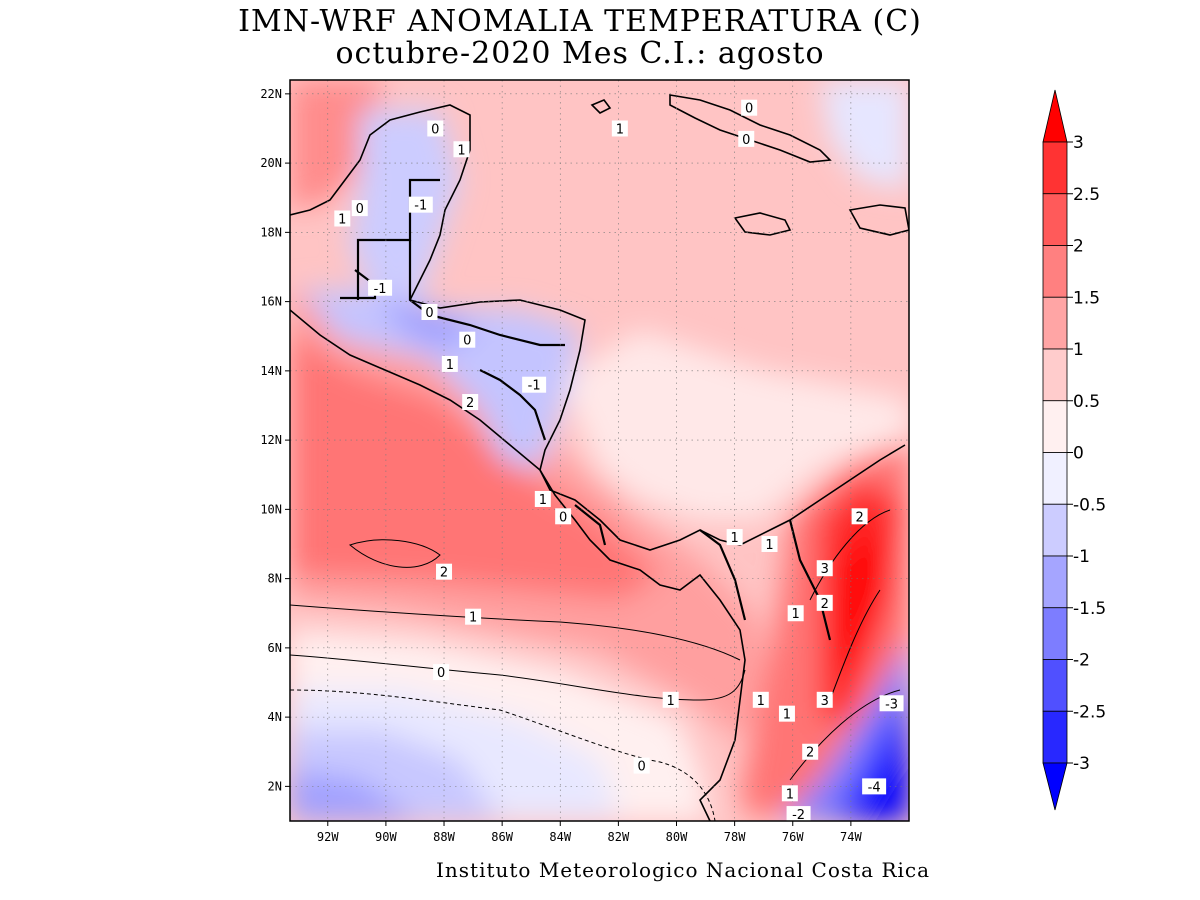 Image resolution: width=1200 pixels, height=900 pixels. I want to click on lat-tick-label: 16N, so click(271, 302).